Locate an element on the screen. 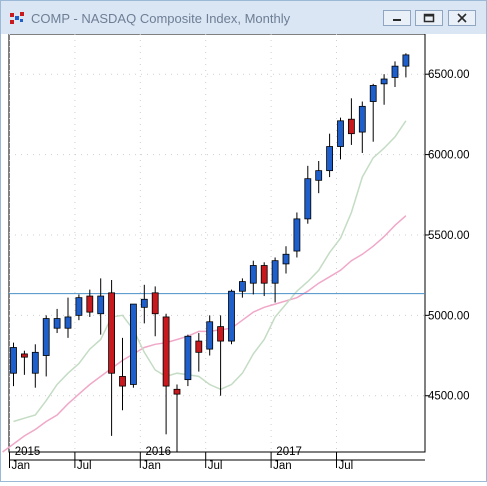 This screenshot has width=487, height=486. y-tick-label: 5500.00 is located at coordinates (449, 236).